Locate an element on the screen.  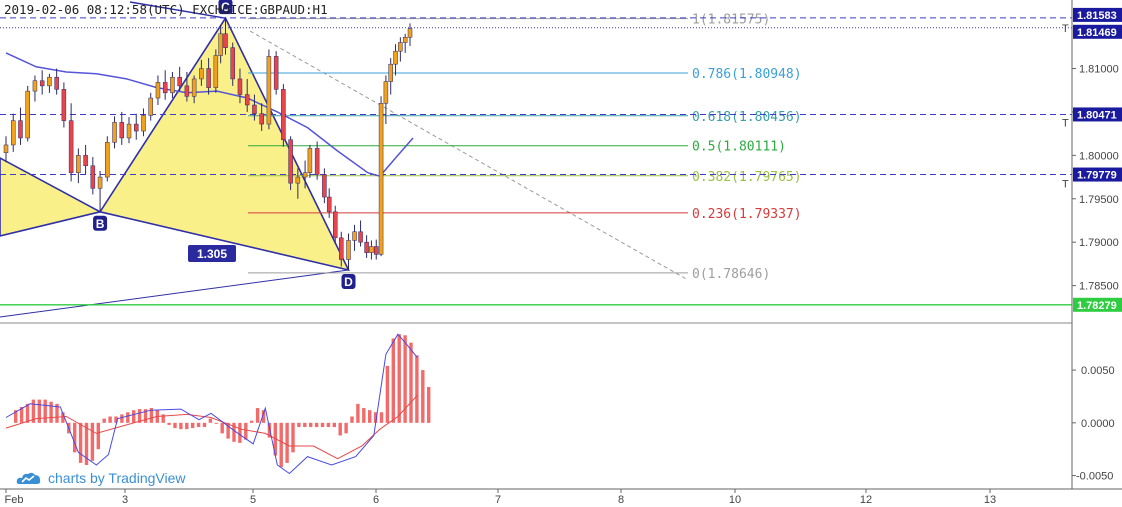
time-axis-label: 10 is located at coordinates (735, 500).